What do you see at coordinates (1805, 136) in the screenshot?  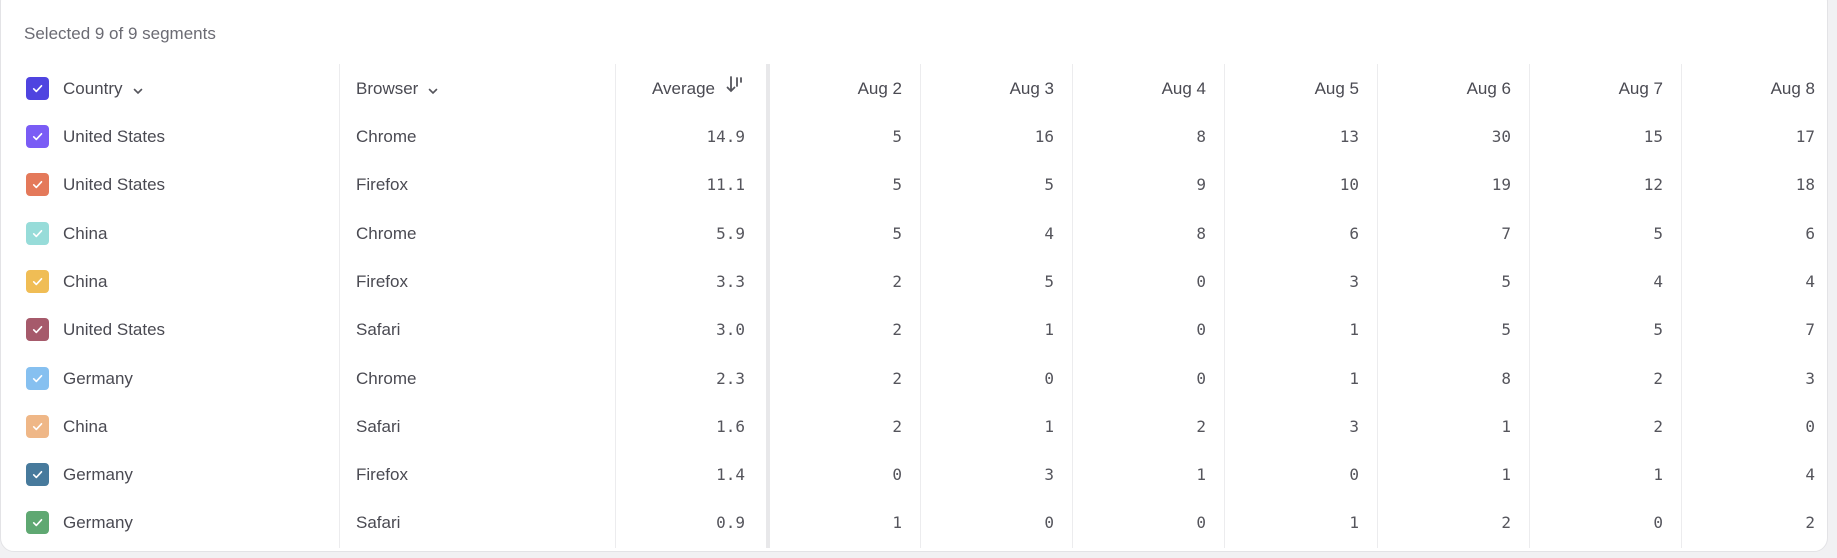 I see `value-cell: 17` at bounding box center [1805, 136].